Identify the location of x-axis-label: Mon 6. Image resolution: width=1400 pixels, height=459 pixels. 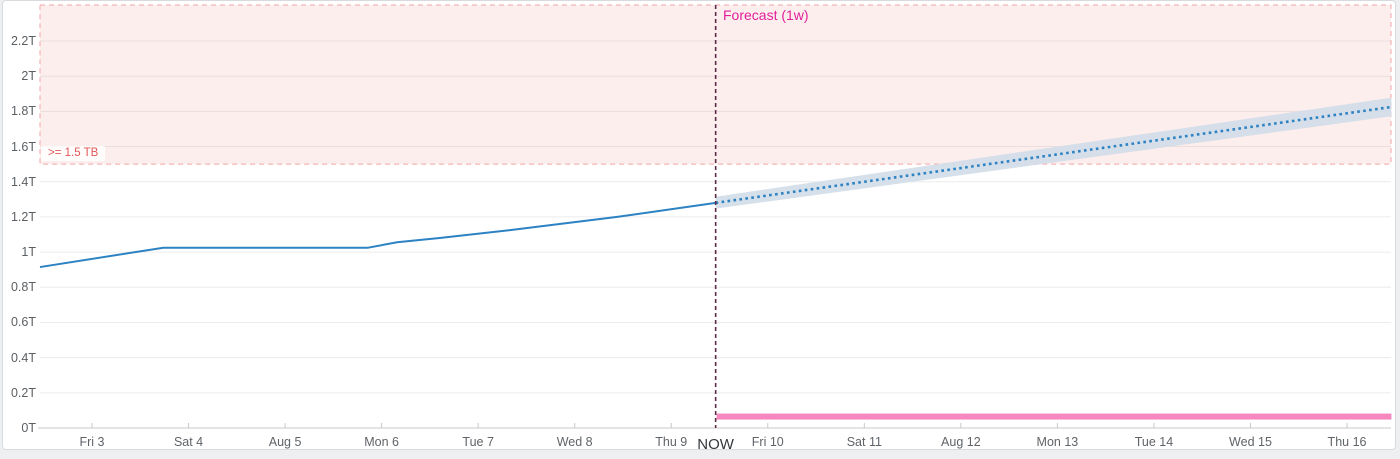
(381, 442).